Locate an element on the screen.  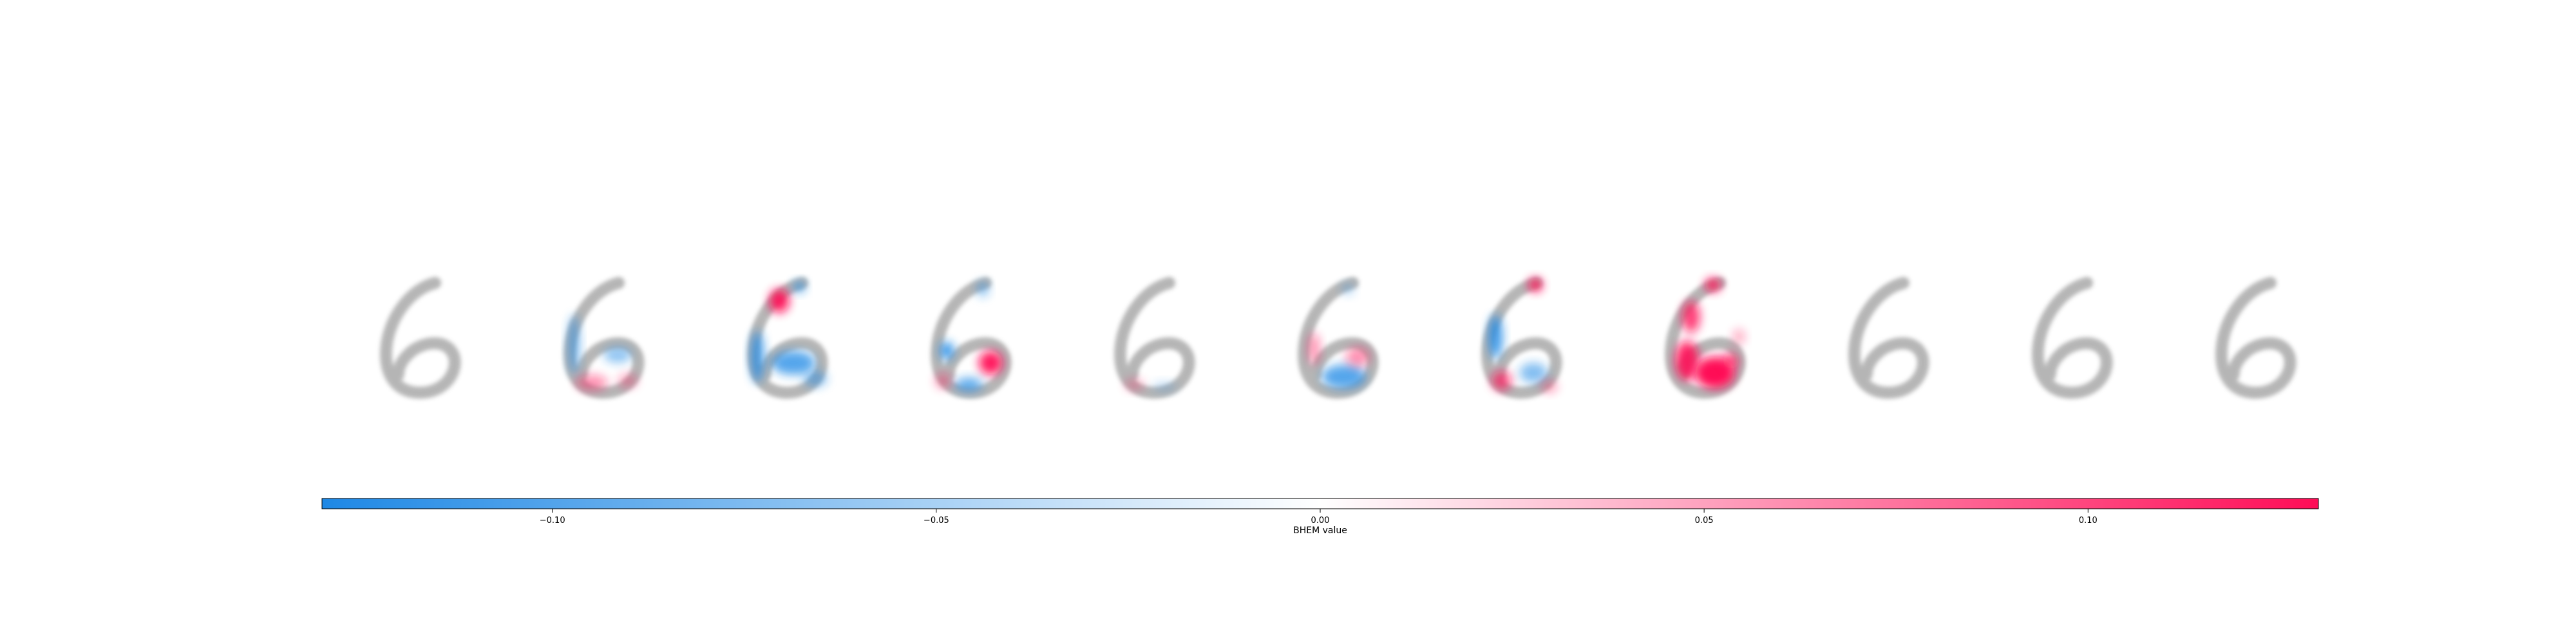
colorbar-label: BHEM value is located at coordinates (1320, 531).